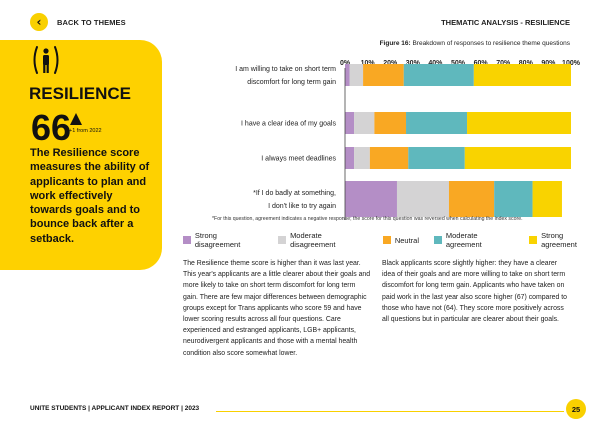 Image resolution: width=600 pixels, height=424 pixels. Describe the element at coordinates (407, 240) in the screenshot. I see `legend-label: Neutral` at that location.